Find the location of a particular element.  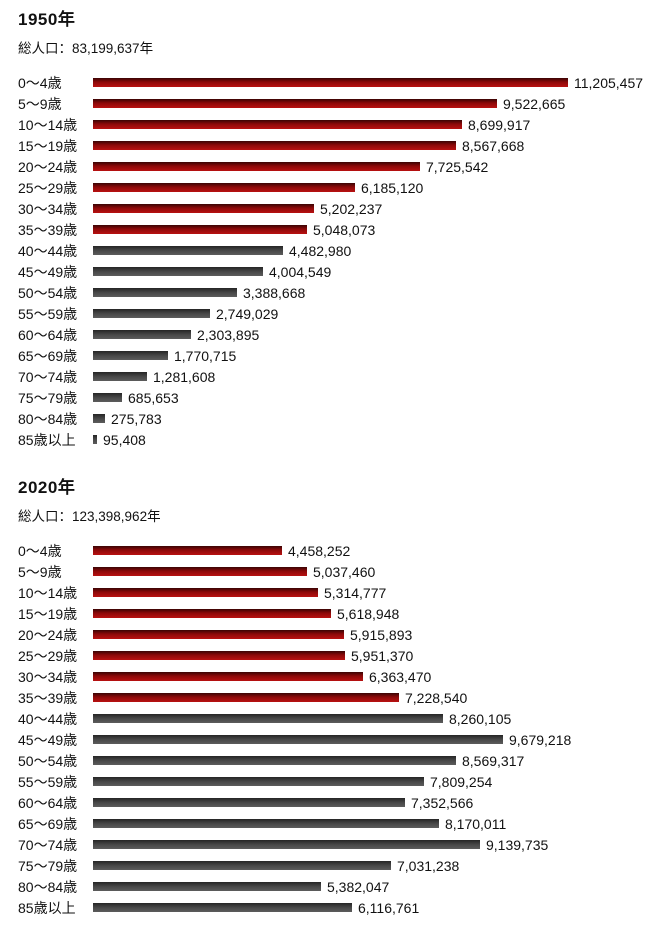

bar-row: 50〜54歳 8,569,317 is located at coordinates (334, 760).